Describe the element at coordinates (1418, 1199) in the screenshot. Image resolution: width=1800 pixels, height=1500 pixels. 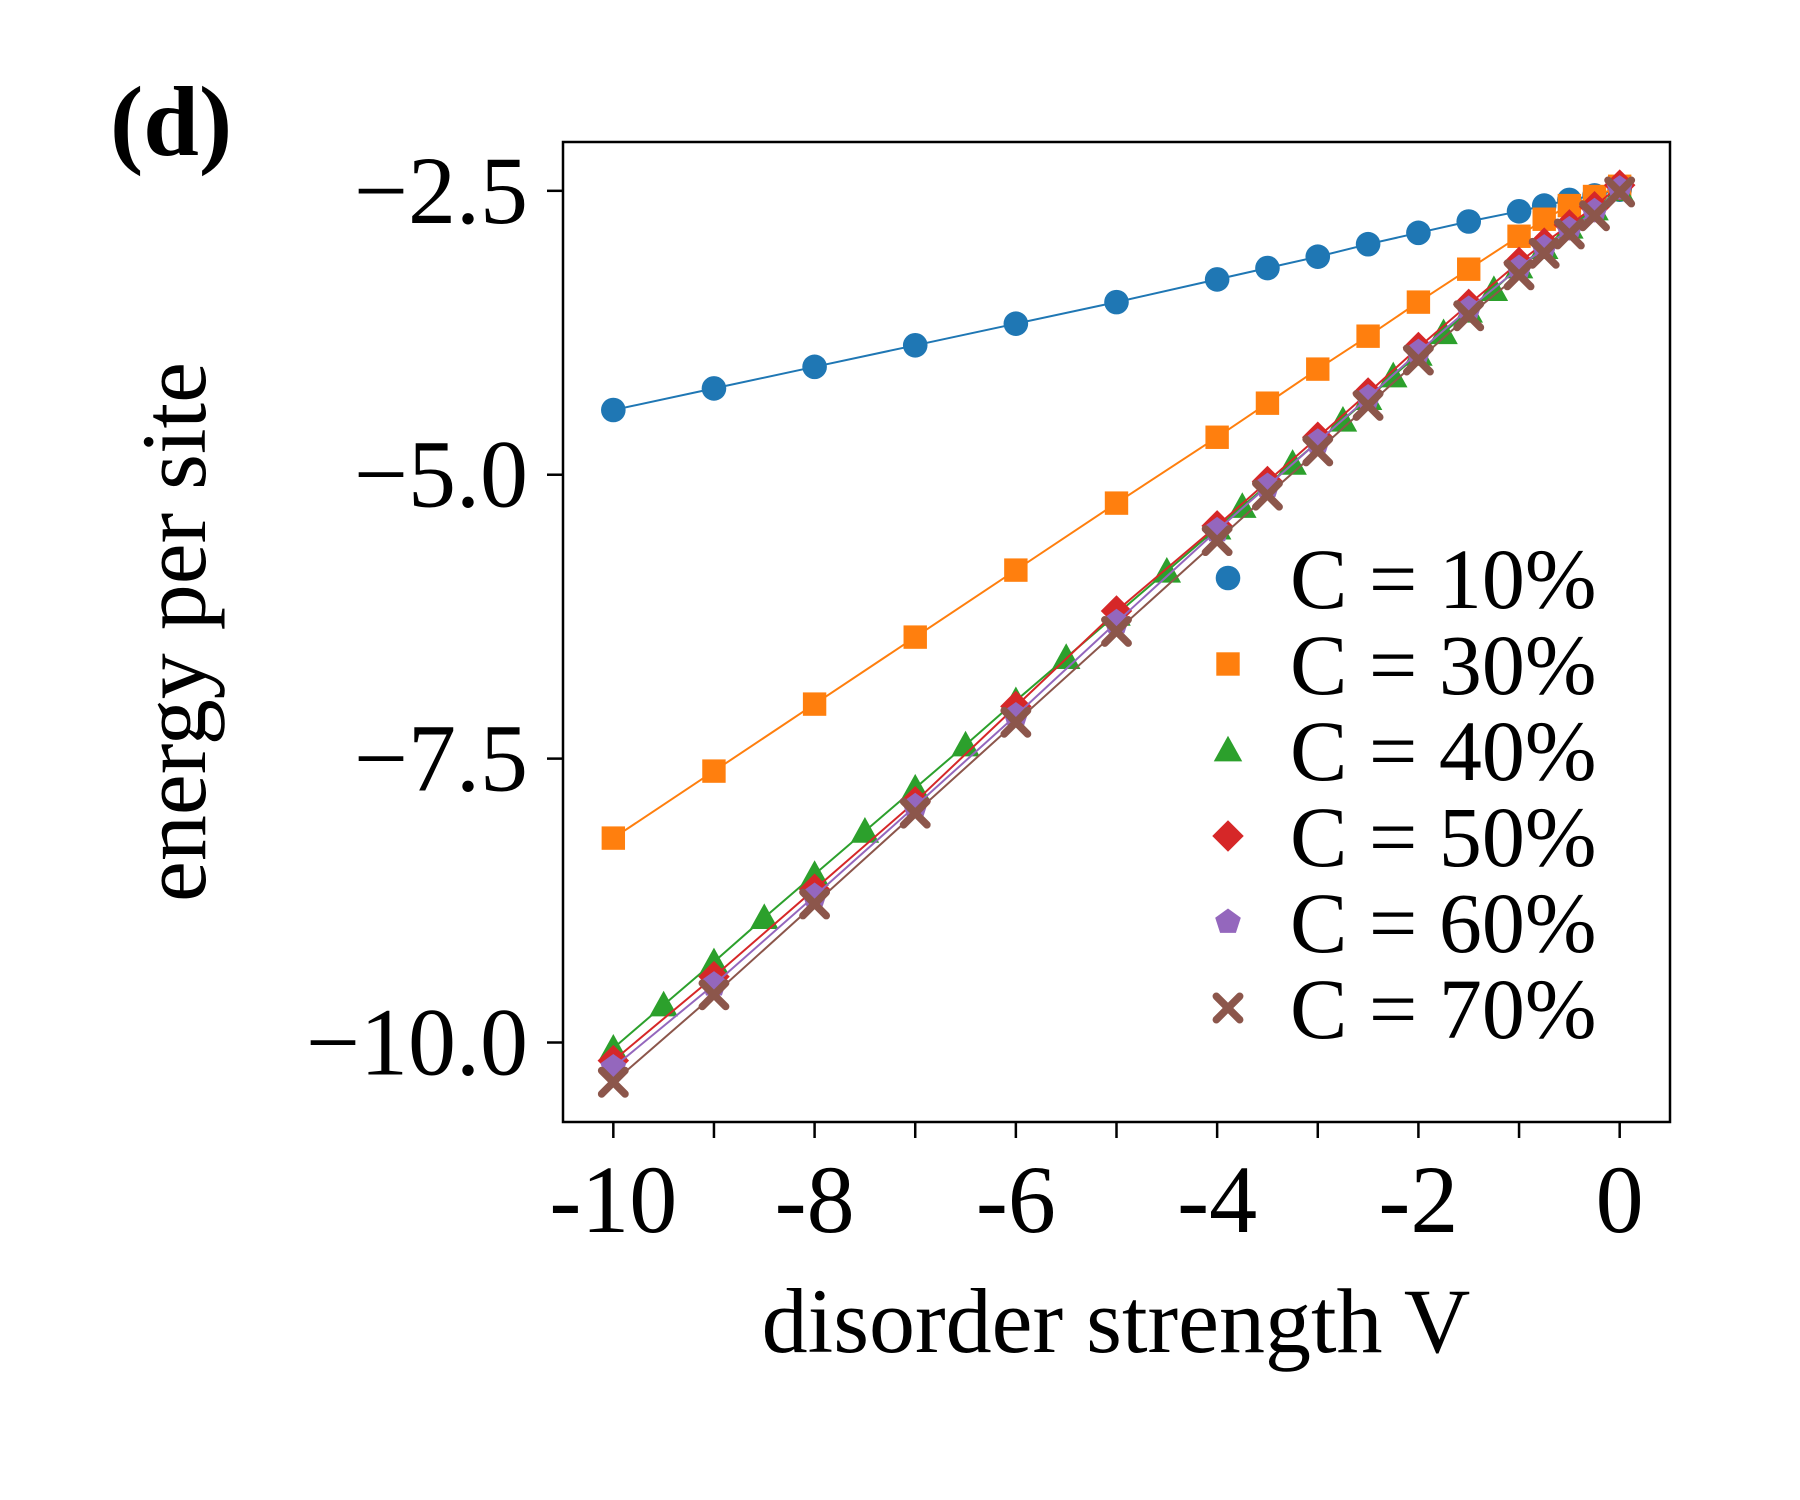
I see `x-tick-label: -2` at that location.